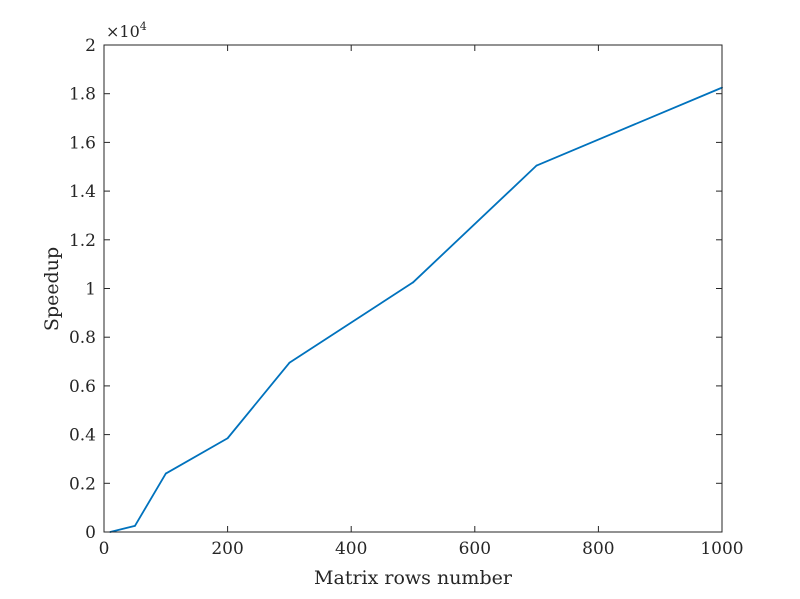  I want to click on y-tick-label: 0.6, so click(82, 387).